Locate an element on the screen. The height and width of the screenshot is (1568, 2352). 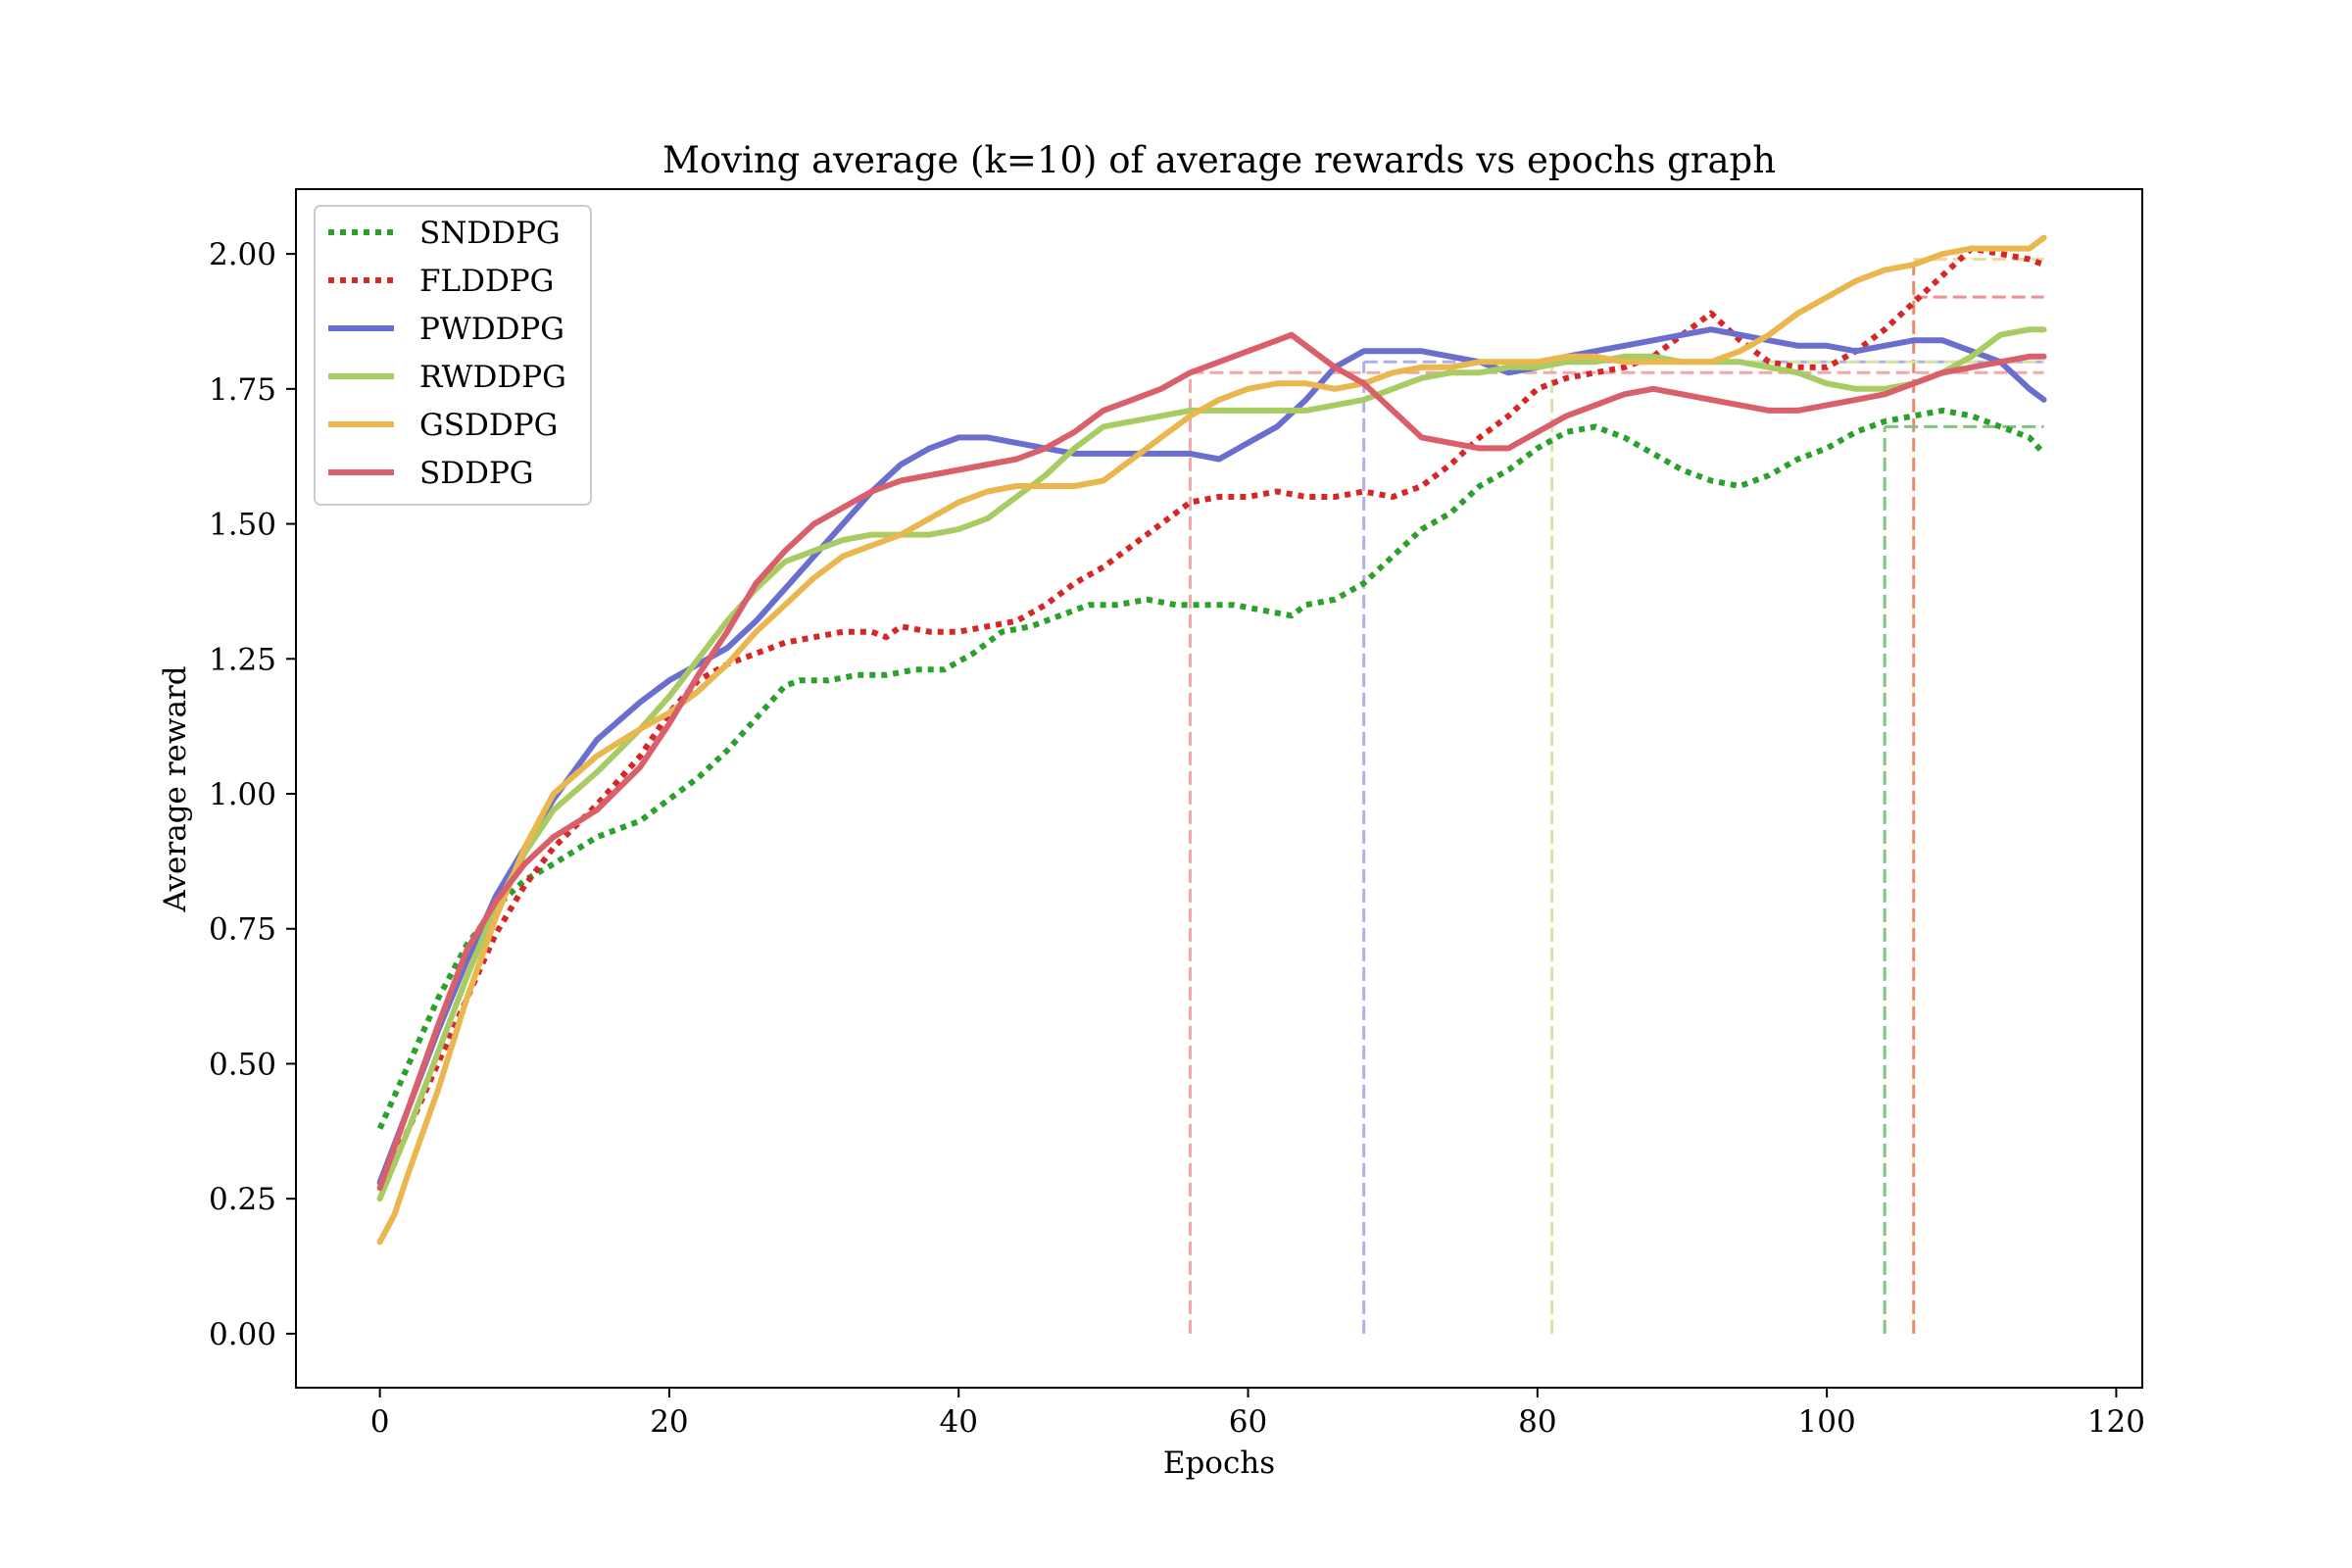
y-tick-label: 1.25 is located at coordinates (242, 659).